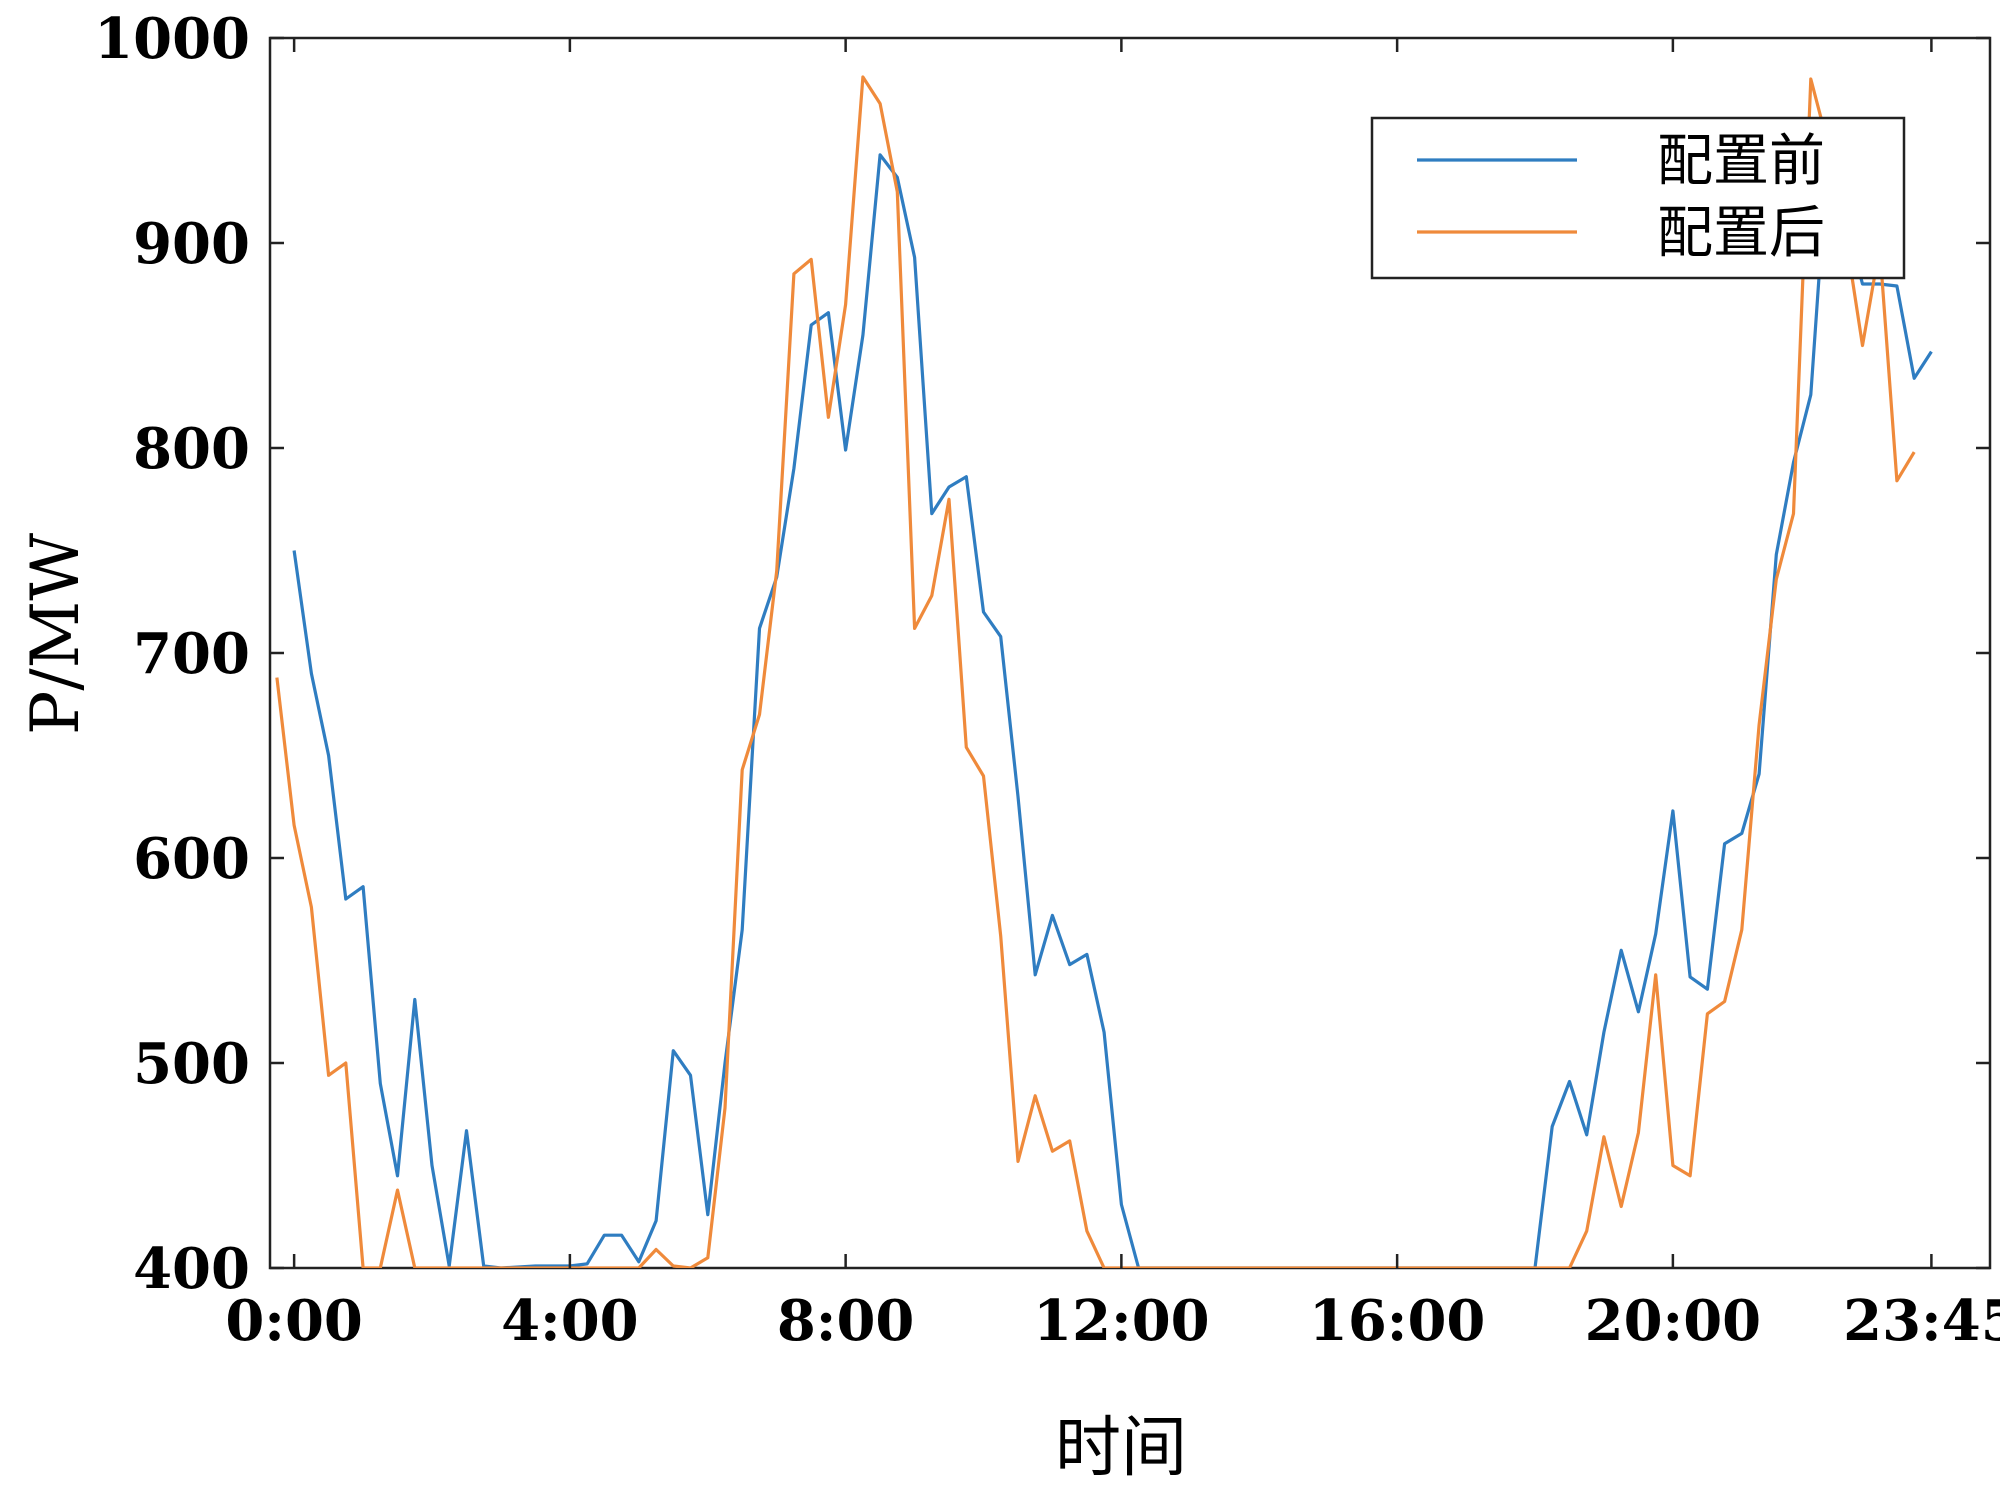 The width and height of the screenshot is (2000, 1487). What do you see at coordinates (1741, 233) in the screenshot?
I see `legend-label-2: 配置后` at bounding box center [1741, 233].